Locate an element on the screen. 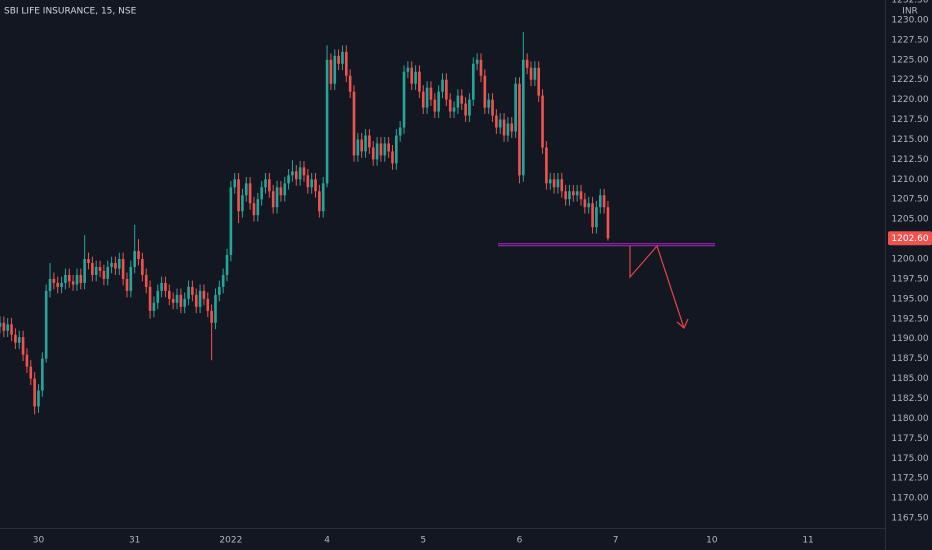 This screenshot has width=932, height=550. y-tick-label: 1185.00 is located at coordinates (909, 379).